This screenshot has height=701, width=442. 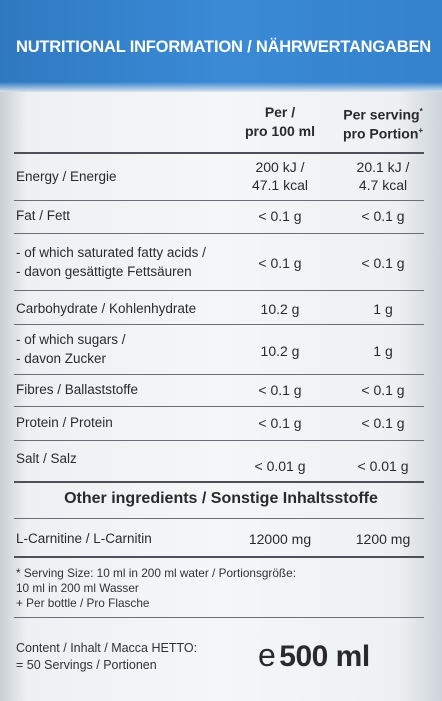 What do you see at coordinates (383, 390) in the screenshot?
I see `row-fibres-serving: < 0.1 g` at bounding box center [383, 390].